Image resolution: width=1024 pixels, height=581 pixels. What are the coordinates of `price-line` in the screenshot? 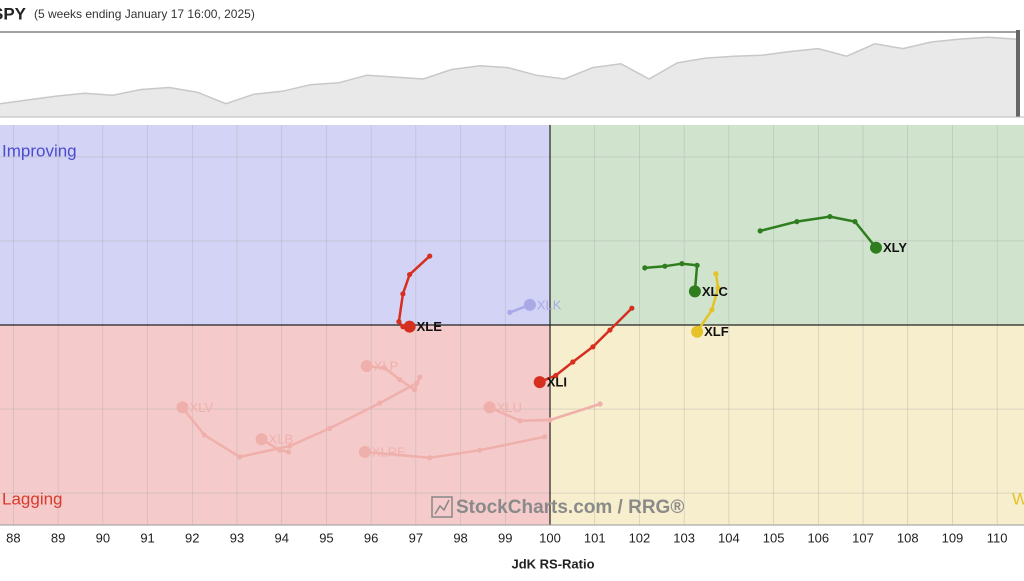 It's located at (508, 70).